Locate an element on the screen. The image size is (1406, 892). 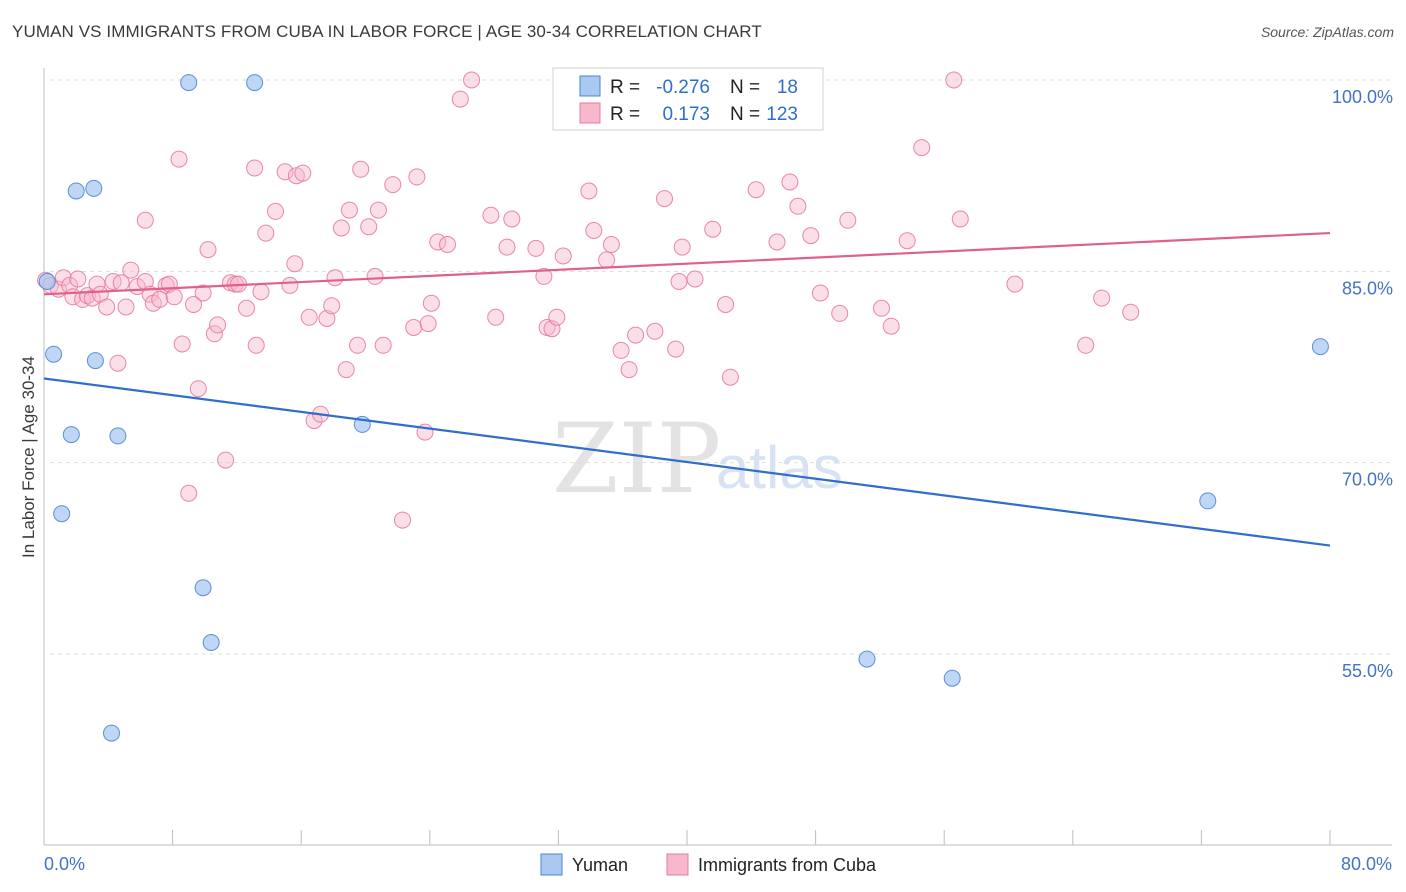
legend-r-value-yuman: -0.276 is located at coordinates (683, 87).